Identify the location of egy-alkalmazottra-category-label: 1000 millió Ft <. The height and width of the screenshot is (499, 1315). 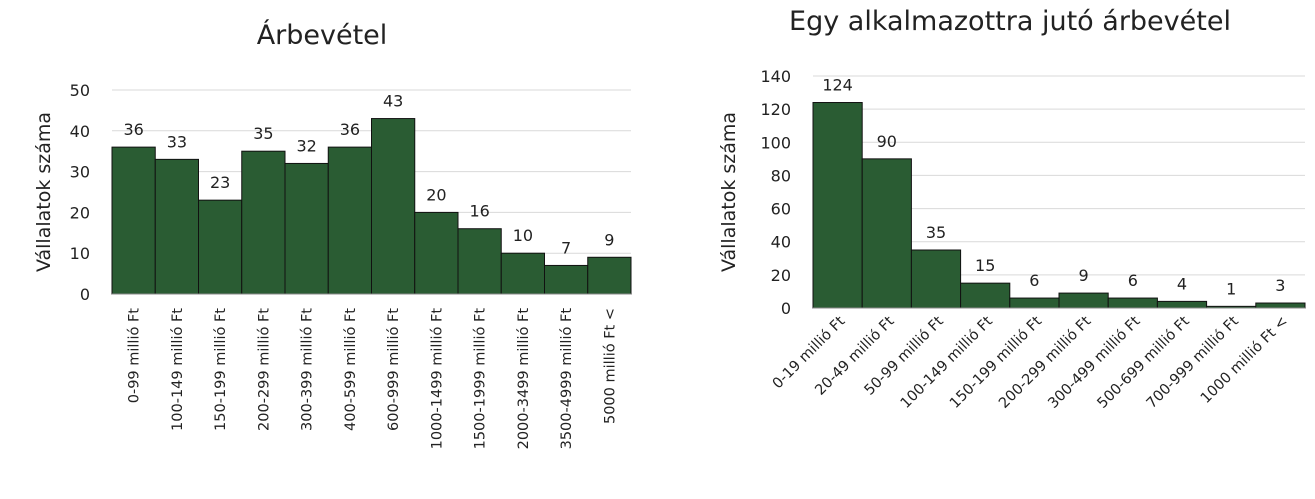
(1244, 360).